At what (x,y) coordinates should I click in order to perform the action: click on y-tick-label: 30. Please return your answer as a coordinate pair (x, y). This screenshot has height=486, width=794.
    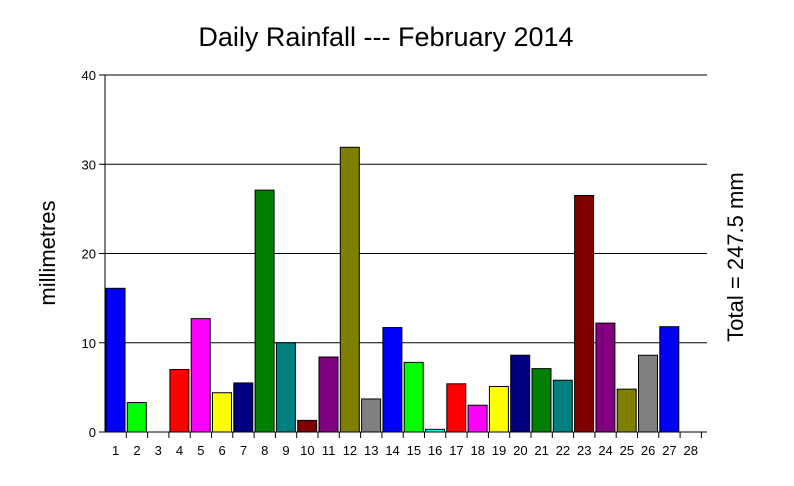
    Looking at the image, I should click on (89, 164).